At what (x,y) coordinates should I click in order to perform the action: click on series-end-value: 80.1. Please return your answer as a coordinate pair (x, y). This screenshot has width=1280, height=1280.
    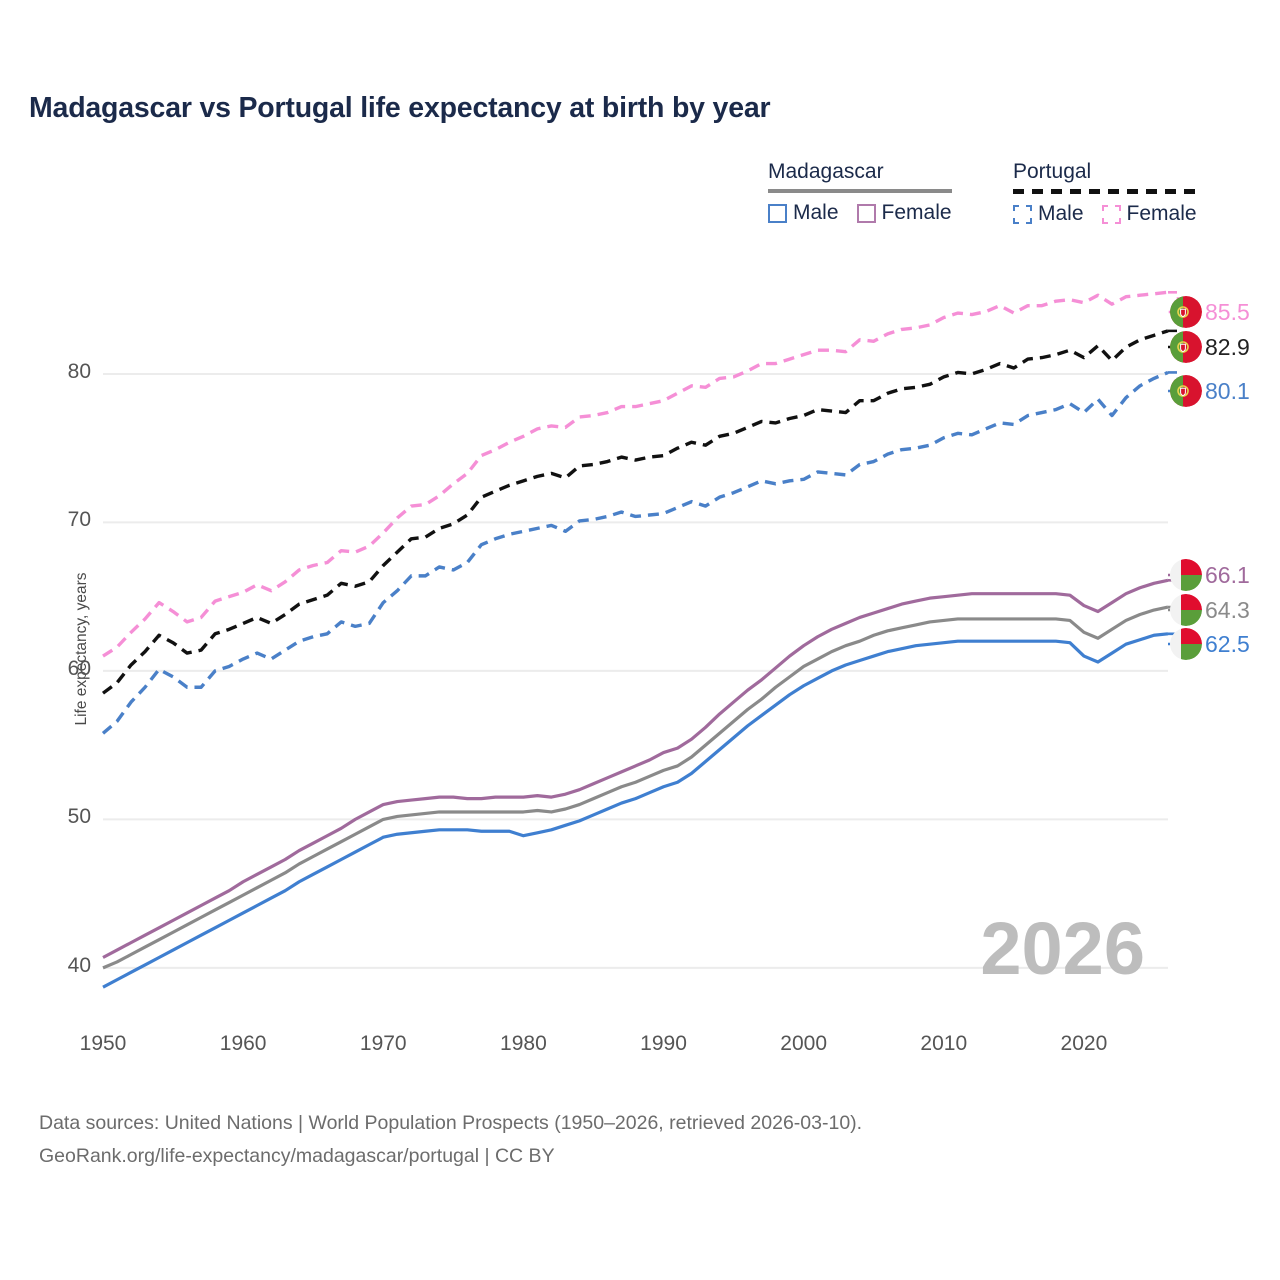
    Looking at the image, I should click on (1227, 391).